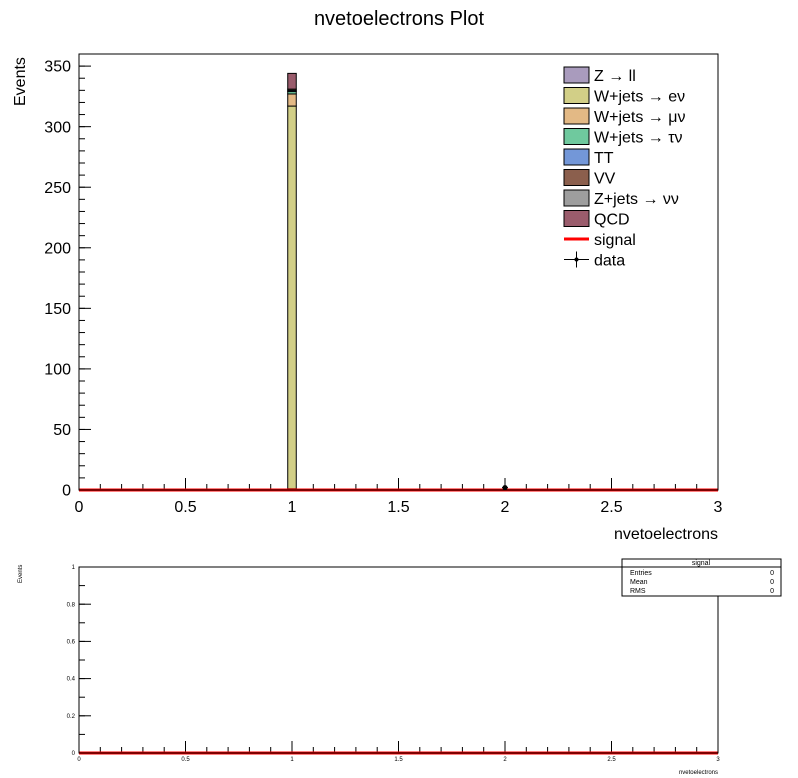 Image resolution: width=798 pixels, height=778 pixels. What do you see at coordinates (71, 717) in the screenshot?
I see `ratio-y-tick-label: 0.2` at bounding box center [71, 717].